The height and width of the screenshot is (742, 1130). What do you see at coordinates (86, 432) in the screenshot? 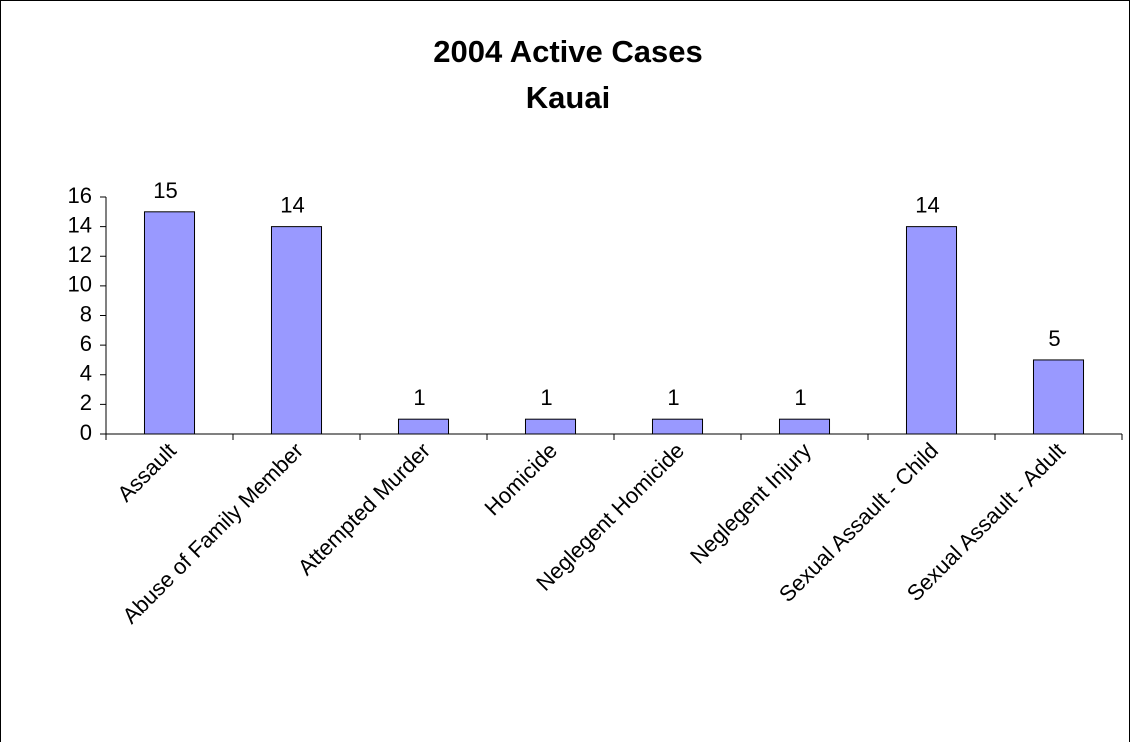
I see `y-tick-label: 0` at bounding box center [86, 432].